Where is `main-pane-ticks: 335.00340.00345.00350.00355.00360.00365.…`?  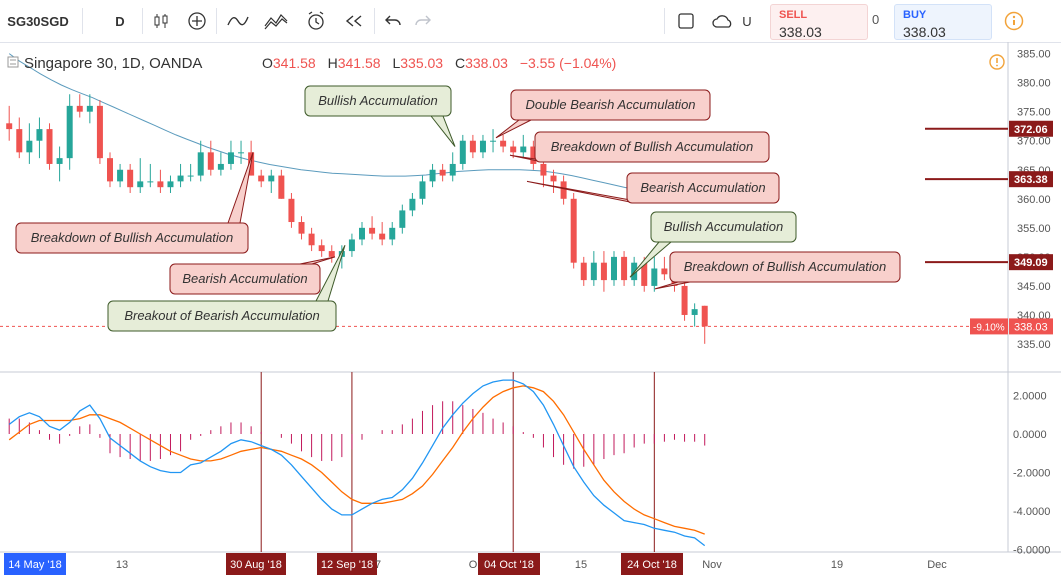
main-pane-ticks: 335.00340.00345.00350.00355.00360.00365.… is located at coordinates (1034, 200).